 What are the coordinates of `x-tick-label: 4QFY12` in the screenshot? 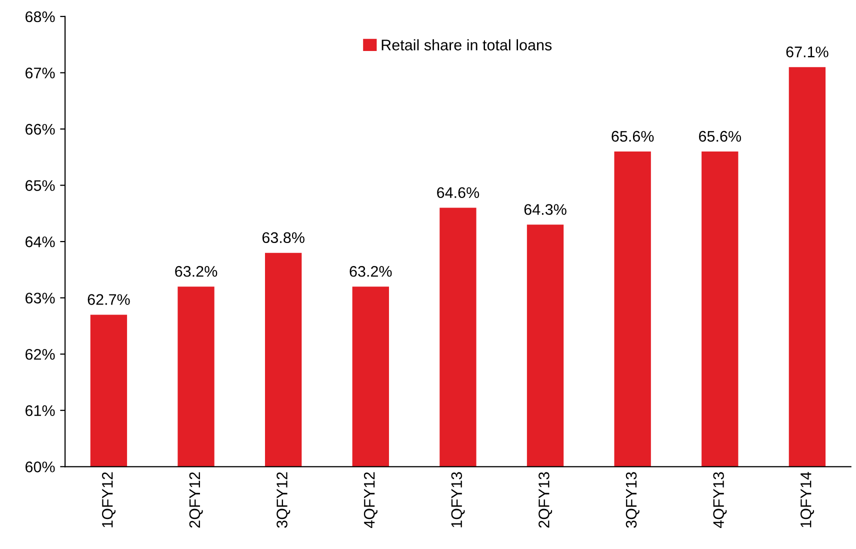 It's located at (371, 500).